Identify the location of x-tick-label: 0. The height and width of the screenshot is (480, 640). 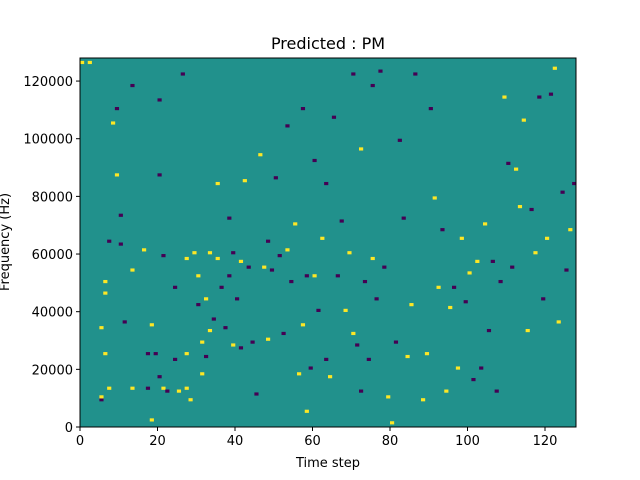
(80, 441).